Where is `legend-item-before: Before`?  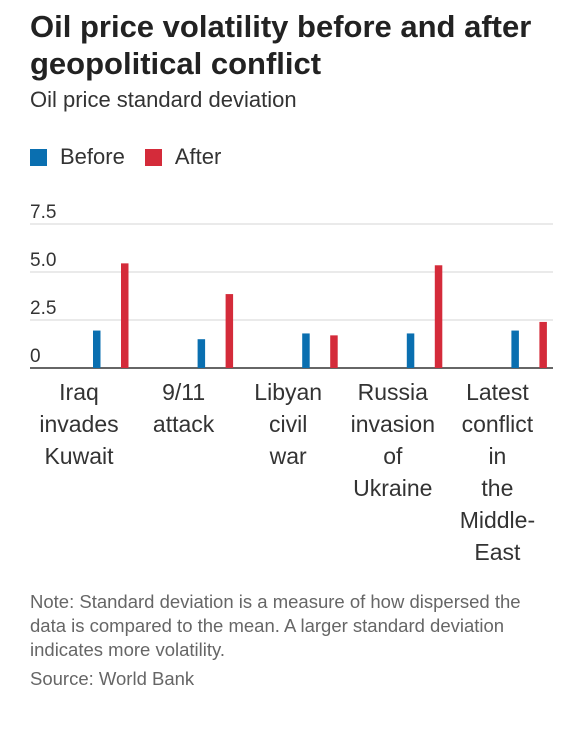
legend-item-before: Before is located at coordinates (77, 157).